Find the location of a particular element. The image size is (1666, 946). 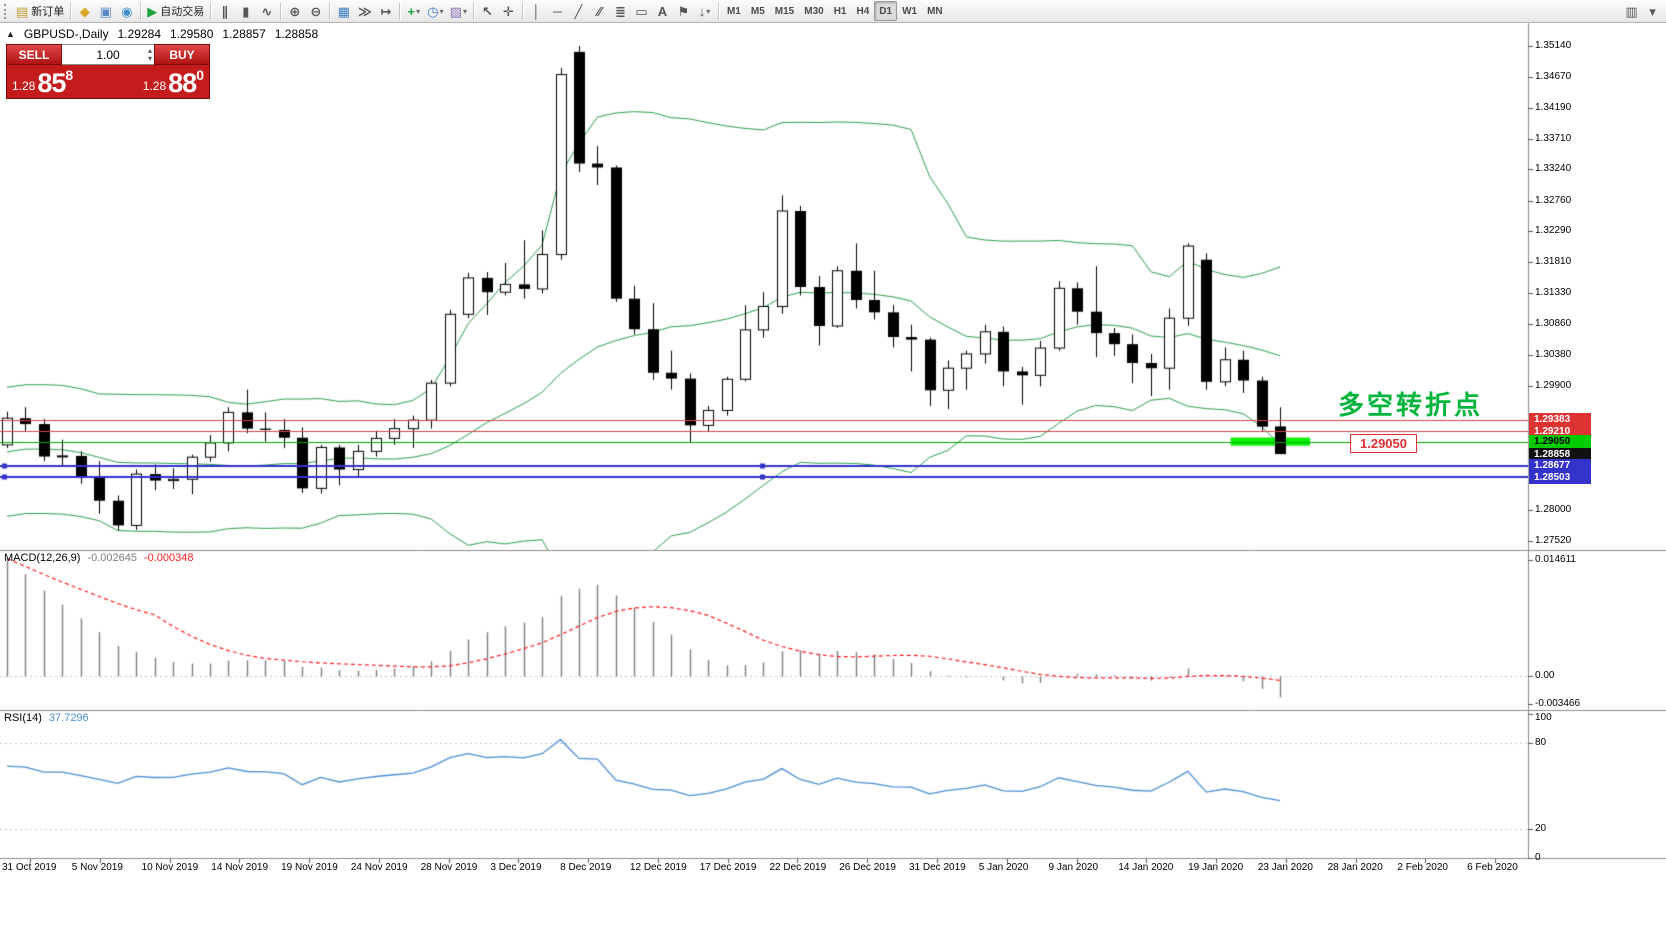

trendline-button: ╱ is located at coordinates (578, 11).